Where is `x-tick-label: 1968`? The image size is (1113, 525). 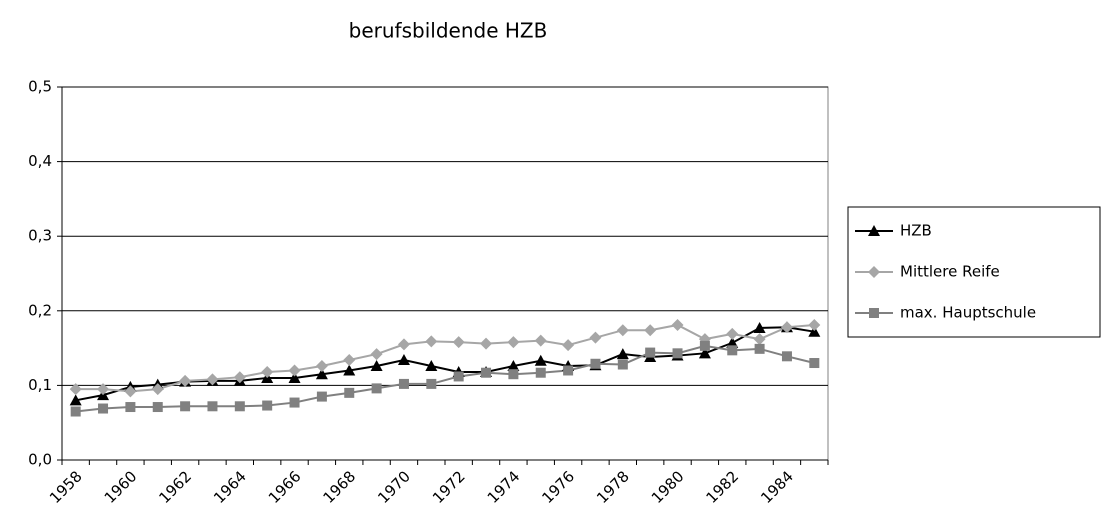
x-tick-label: 1968 is located at coordinates (340, 487).